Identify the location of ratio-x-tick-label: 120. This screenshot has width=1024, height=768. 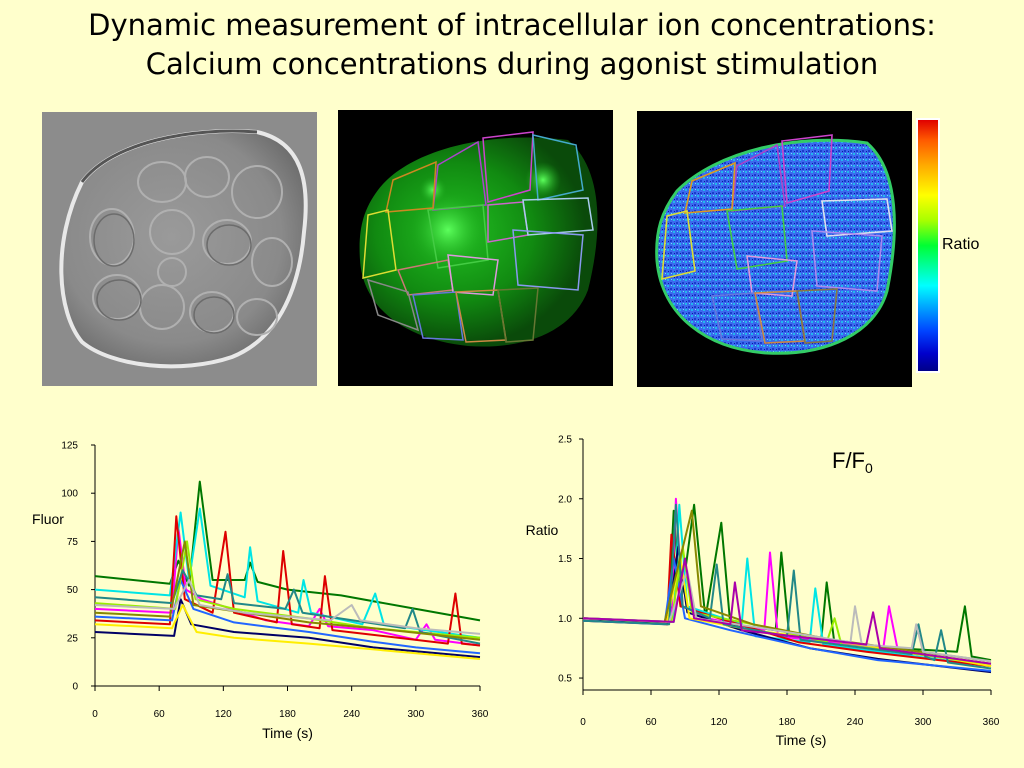
(719, 722).